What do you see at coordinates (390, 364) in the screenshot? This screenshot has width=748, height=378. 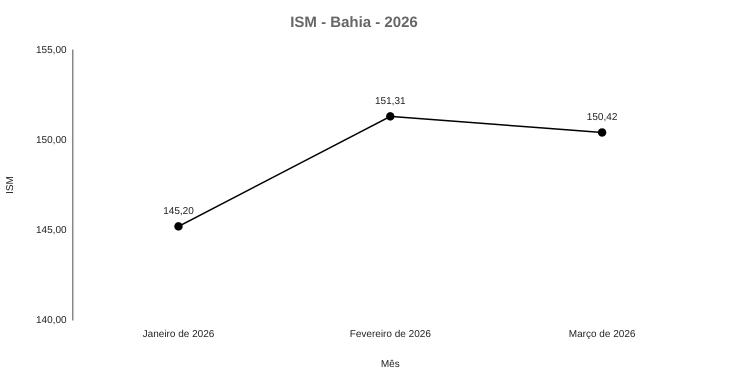 I see `x-axis-title: Mês` at bounding box center [390, 364].